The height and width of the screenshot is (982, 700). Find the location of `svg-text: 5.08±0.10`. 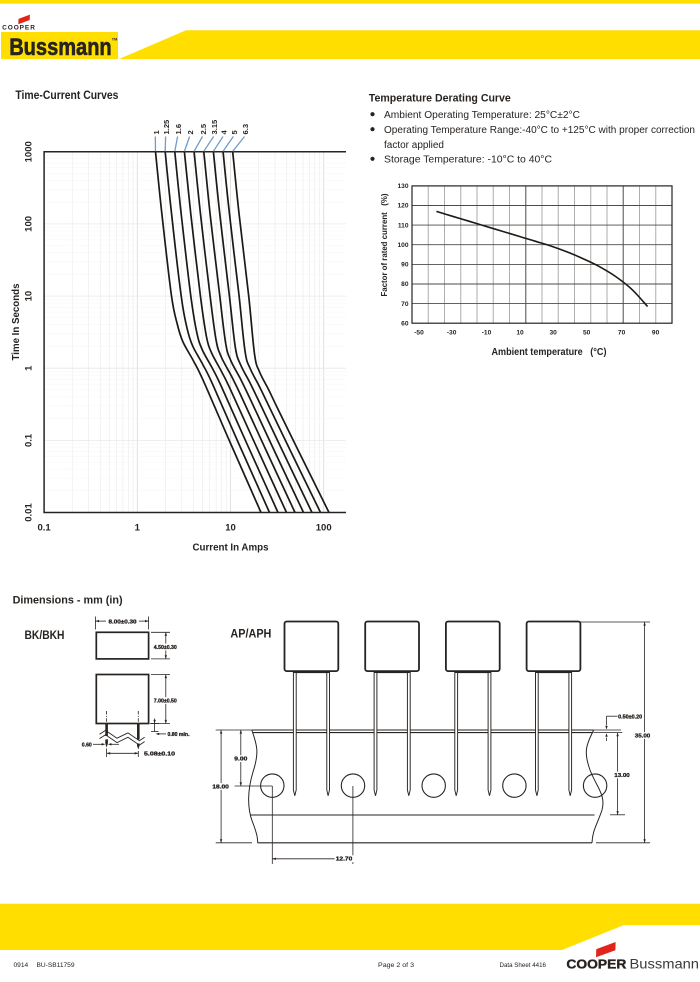

svg-text: 5.08±0.10 is located at coordinates (159, 754).